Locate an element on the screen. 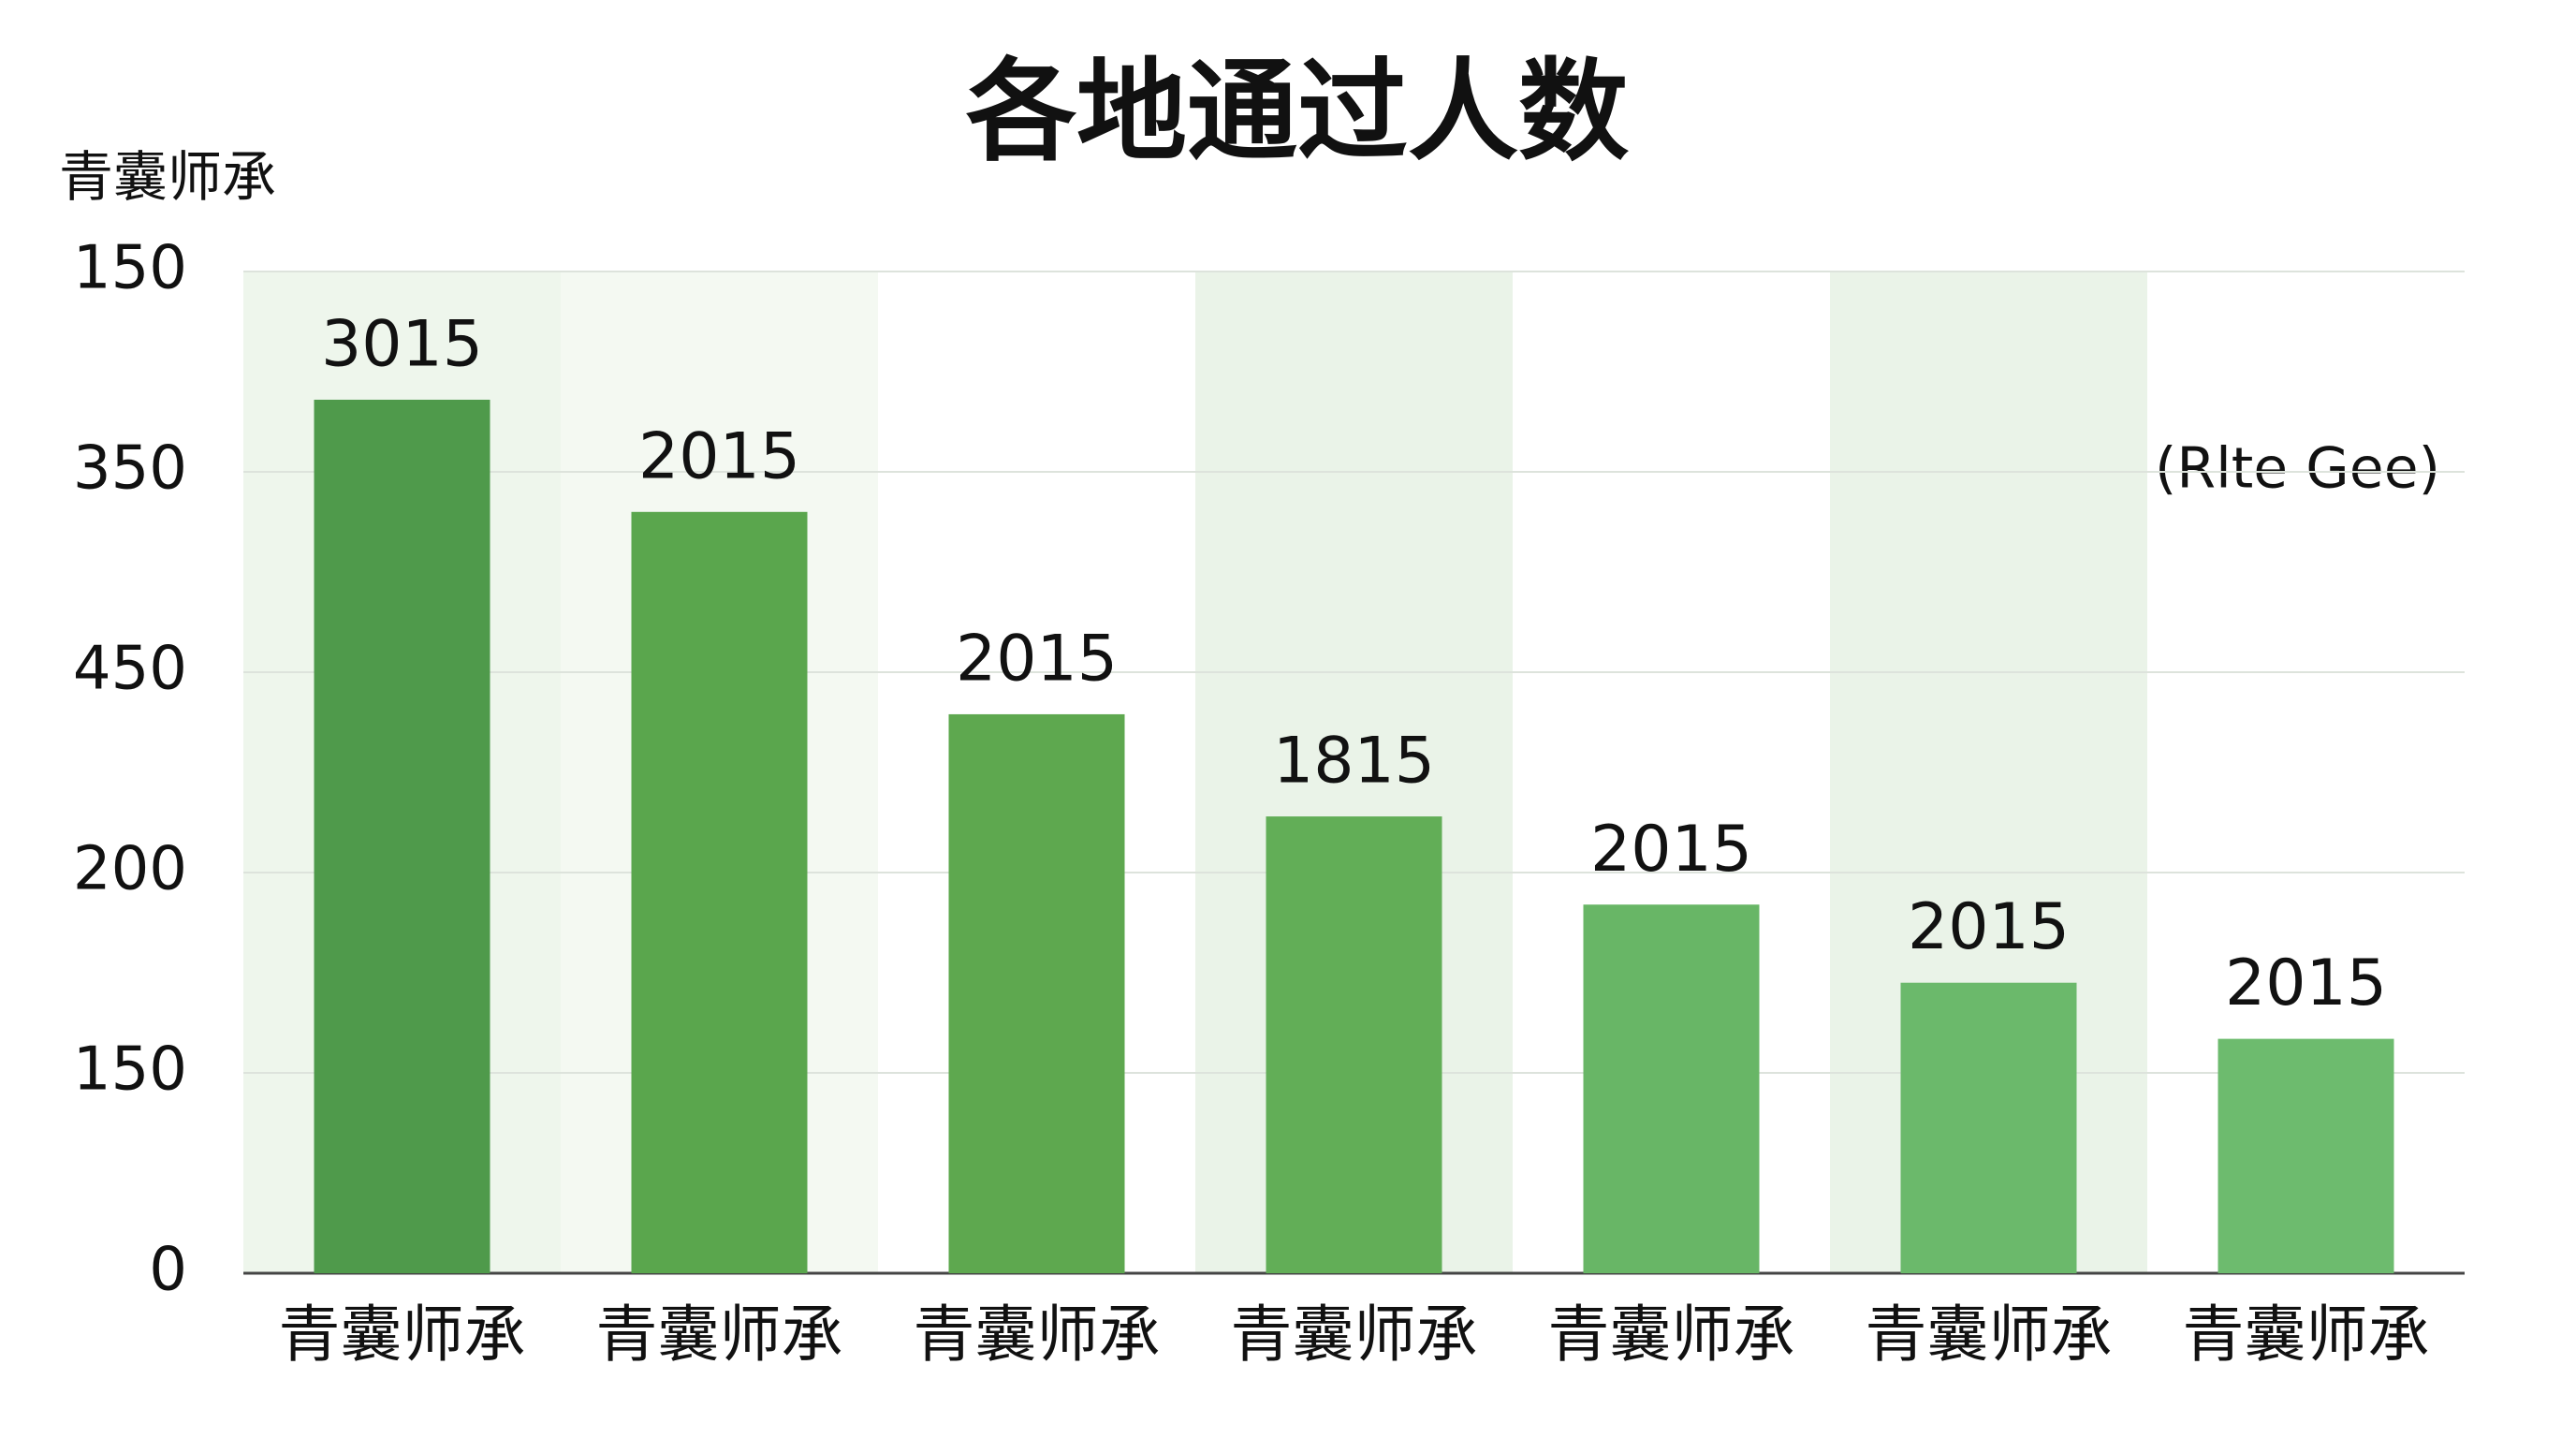 Image resolution: width=2576 pixels, height=1438 pixels. y-tick-label: 0 is located at coordinates (168, 1270).